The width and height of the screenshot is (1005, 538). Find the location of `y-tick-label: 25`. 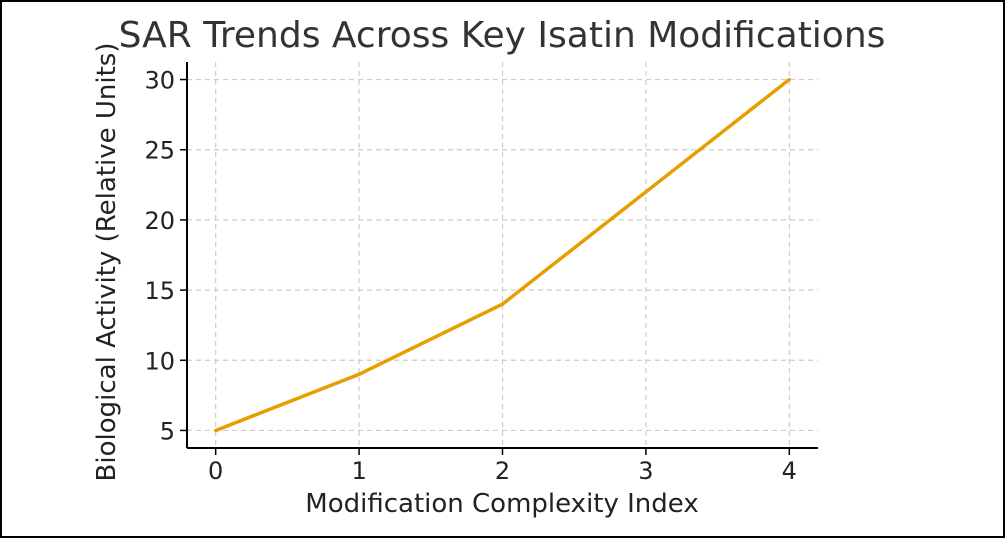

y-tick-label: 25 is located at coordinates (159, 151).